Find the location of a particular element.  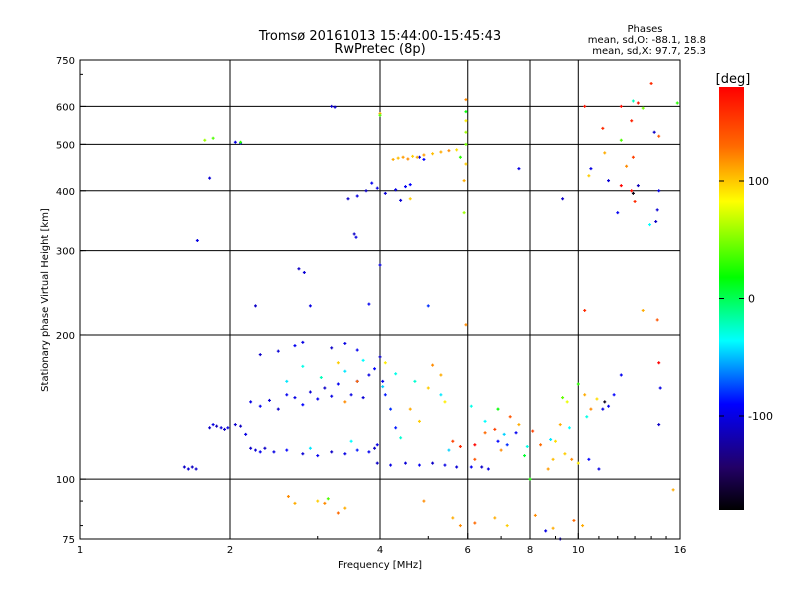

chart-title: Tromsø 20161013 15:44:00-15:45:43 is located at coordinates (379, 36).